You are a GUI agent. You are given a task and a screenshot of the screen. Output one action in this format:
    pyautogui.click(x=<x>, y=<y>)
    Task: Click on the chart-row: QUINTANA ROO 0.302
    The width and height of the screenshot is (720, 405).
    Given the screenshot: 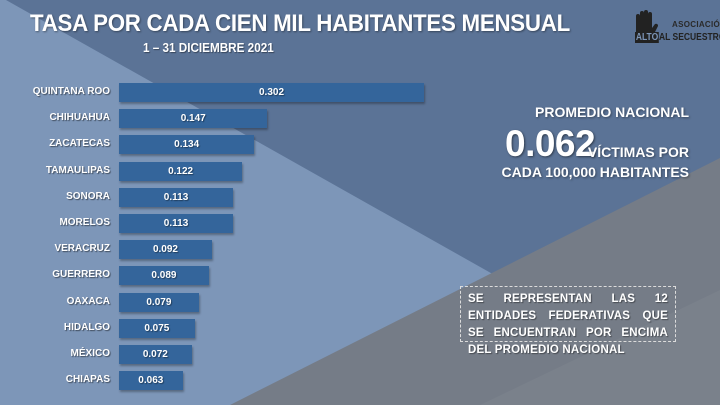 What is the action you would take?
    pyautogui.click(x=220, y=93)
    